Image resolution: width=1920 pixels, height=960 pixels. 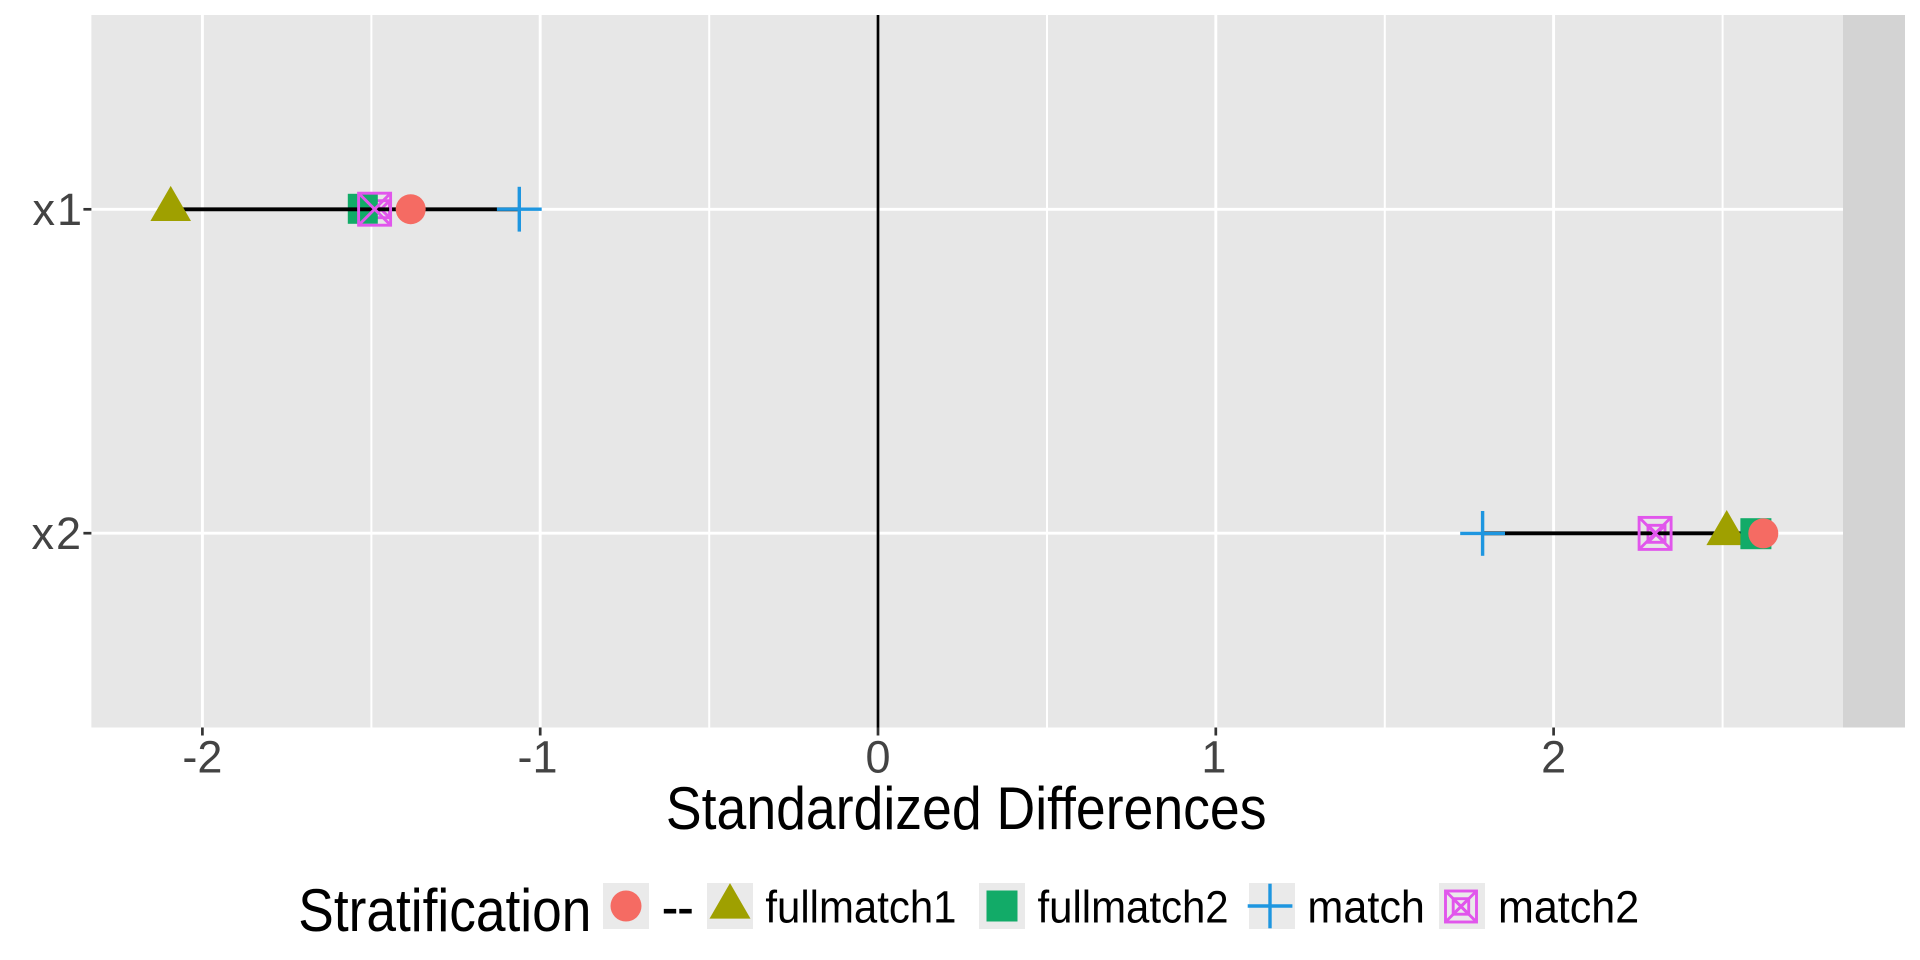 What do you see at coordinates (1133, 908) in the screenshot?
I see `svg-text: fullmatch2` at bounding box center [1133, 908].